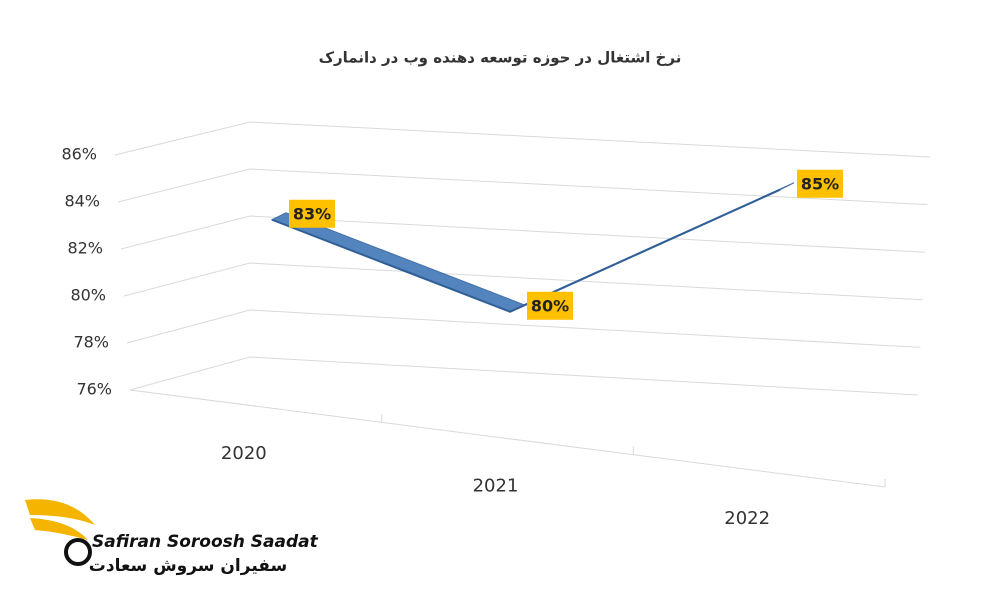 This screenshot has width=1000, height=600. Describe the element at coordinates (188, 566) in the screenshot. I see `logo-name-fa: سفیران سروش سعادت` at that location.